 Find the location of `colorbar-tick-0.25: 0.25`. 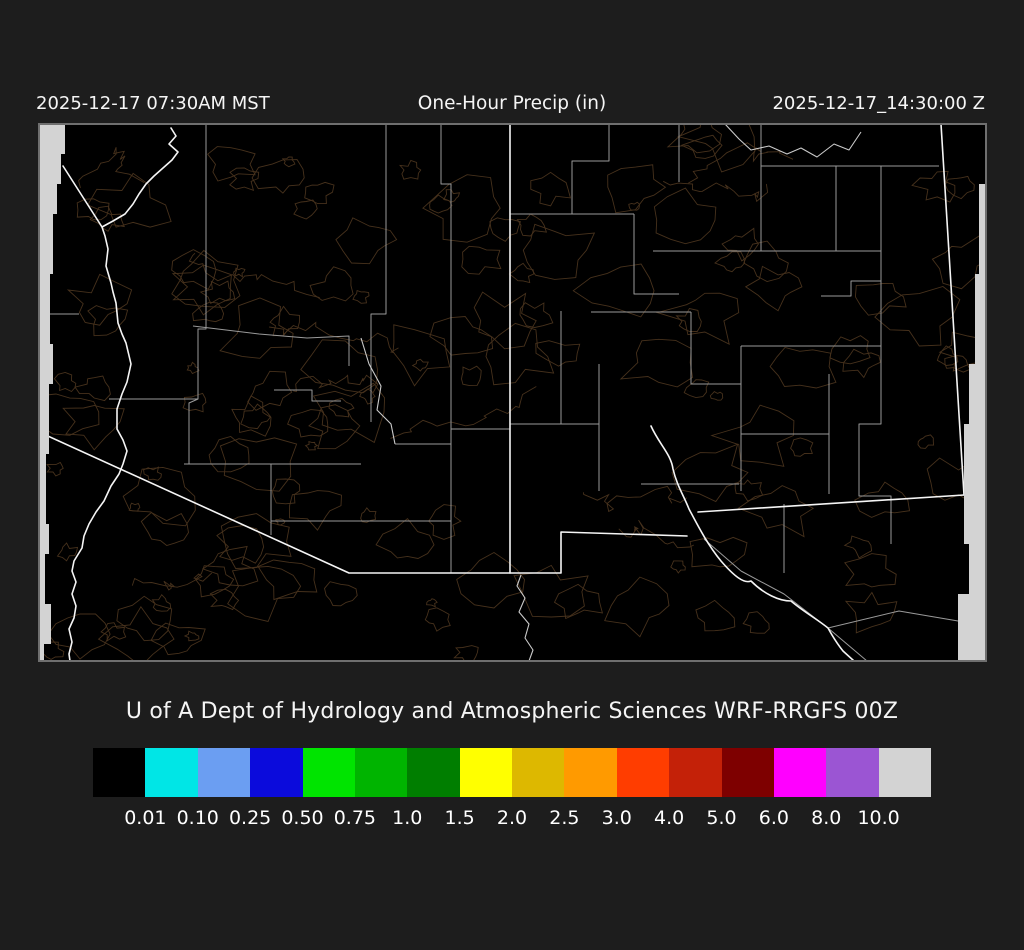

colorbar-tick-0.25: 0.25 is located at coordinates (250, 818).